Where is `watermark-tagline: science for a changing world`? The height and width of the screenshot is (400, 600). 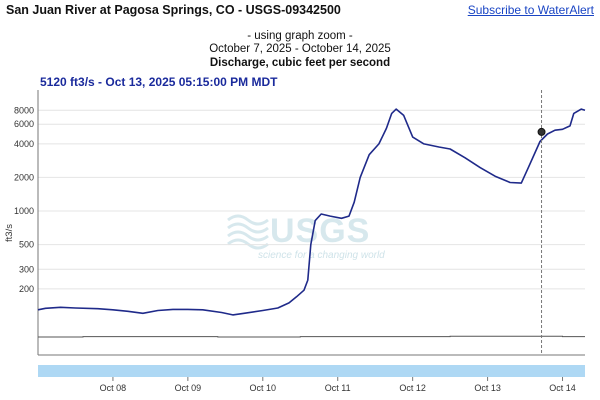
watermark-tagline: science for a changing world is located at coordinates (321, 255).